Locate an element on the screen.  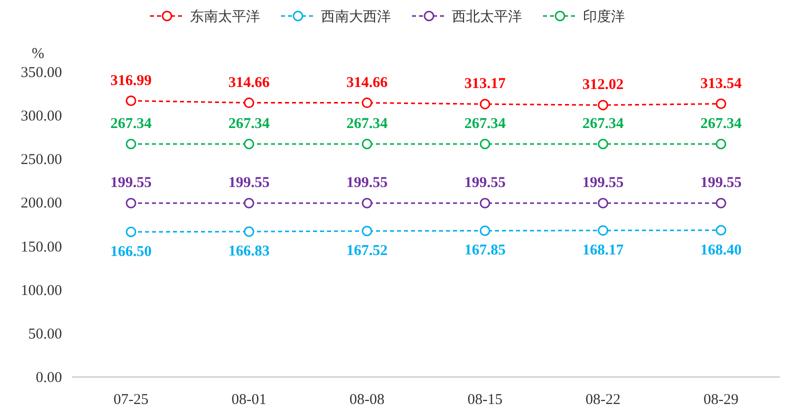
legend-label: 东南太平洋 is located at coordinates (225, 17).